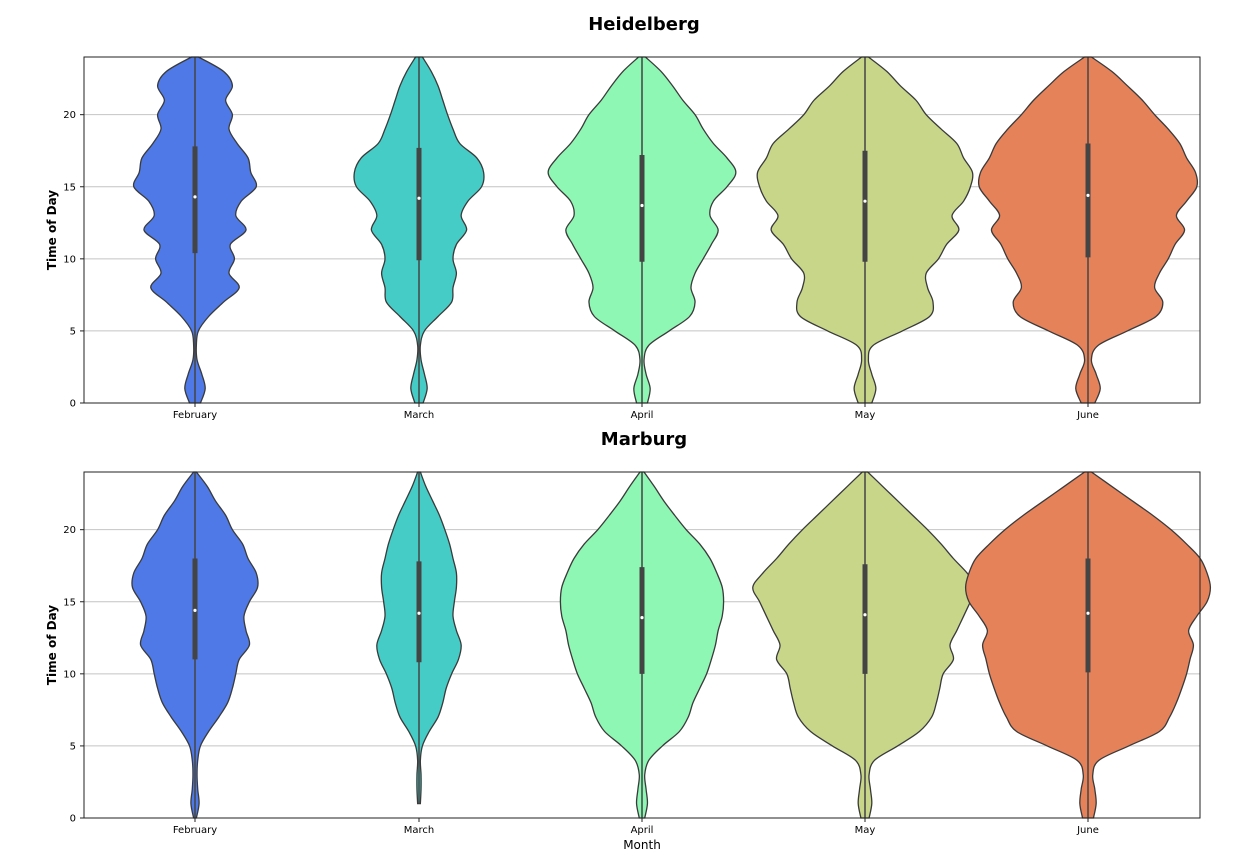 The width and height of the screenshot is (1239, 860). Describe the element at coordinates (644, 439) in the screenshot. I see `chart-title: Marburg` at that location.